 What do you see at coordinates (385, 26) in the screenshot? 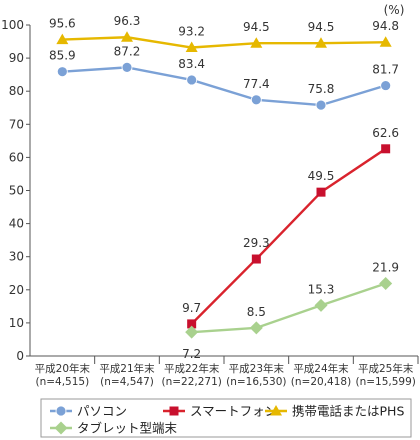
I see `data-label-triangle: 94.8` at bounding box center [385, 26].